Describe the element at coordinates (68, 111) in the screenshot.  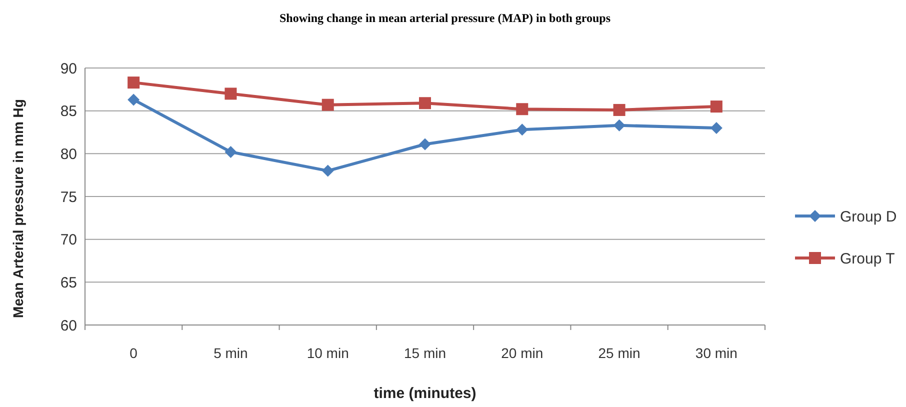
I see `y-tick-label: 85` at that location.